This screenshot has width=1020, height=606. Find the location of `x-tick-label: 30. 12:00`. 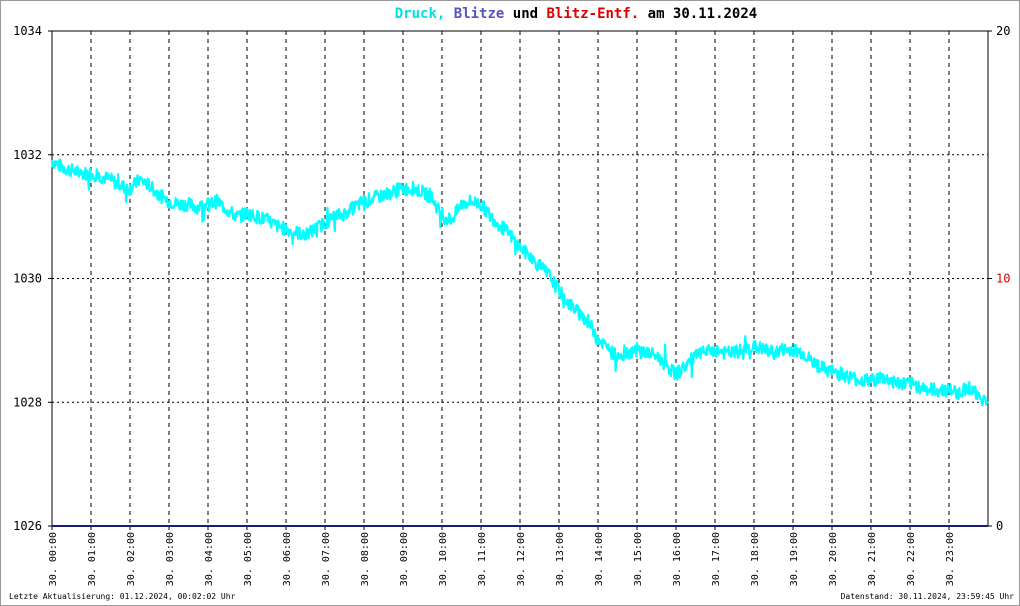

x-tick-label: 30. 12:00 is located at coordinates (521, 559).